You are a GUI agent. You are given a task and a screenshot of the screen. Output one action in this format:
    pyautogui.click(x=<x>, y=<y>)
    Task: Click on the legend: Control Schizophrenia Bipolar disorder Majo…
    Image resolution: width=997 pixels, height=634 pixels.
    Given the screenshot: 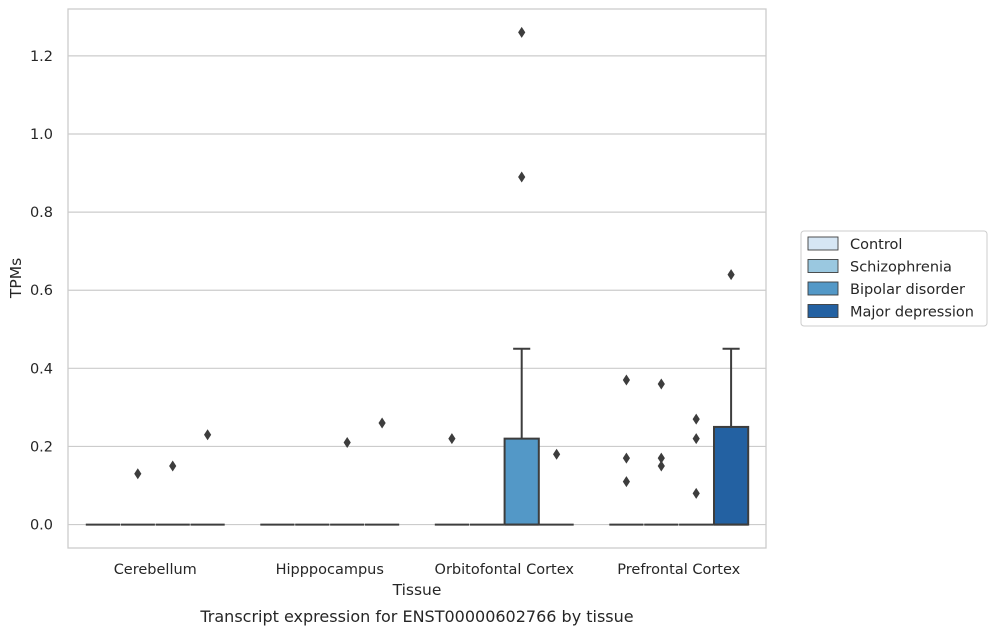 What is the action you would take?
    pyautogui.click(x=894, y=278)
    